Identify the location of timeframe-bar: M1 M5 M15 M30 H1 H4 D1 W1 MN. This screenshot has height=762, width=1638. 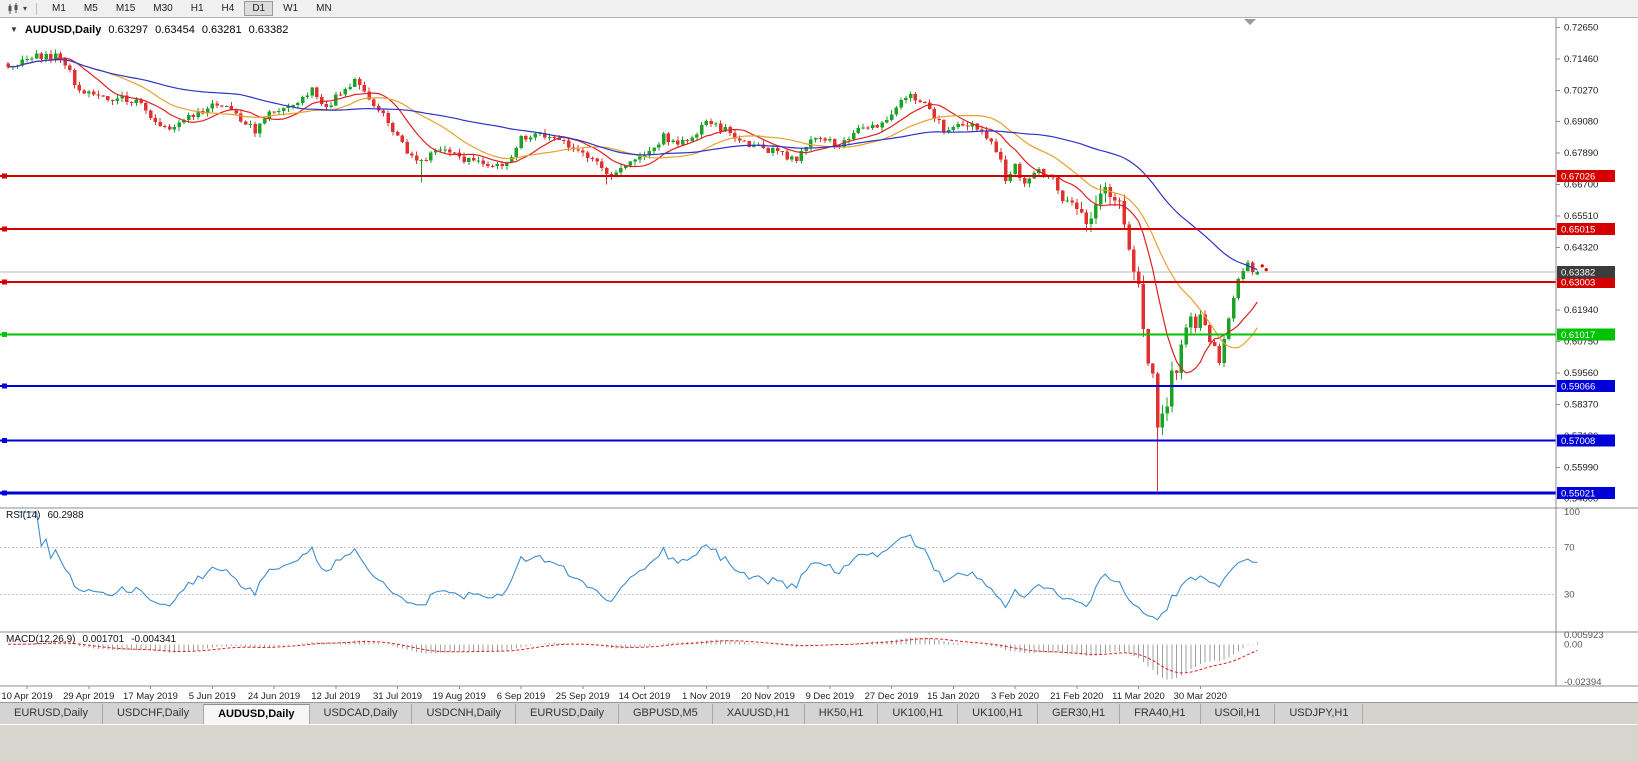
(192, 8).